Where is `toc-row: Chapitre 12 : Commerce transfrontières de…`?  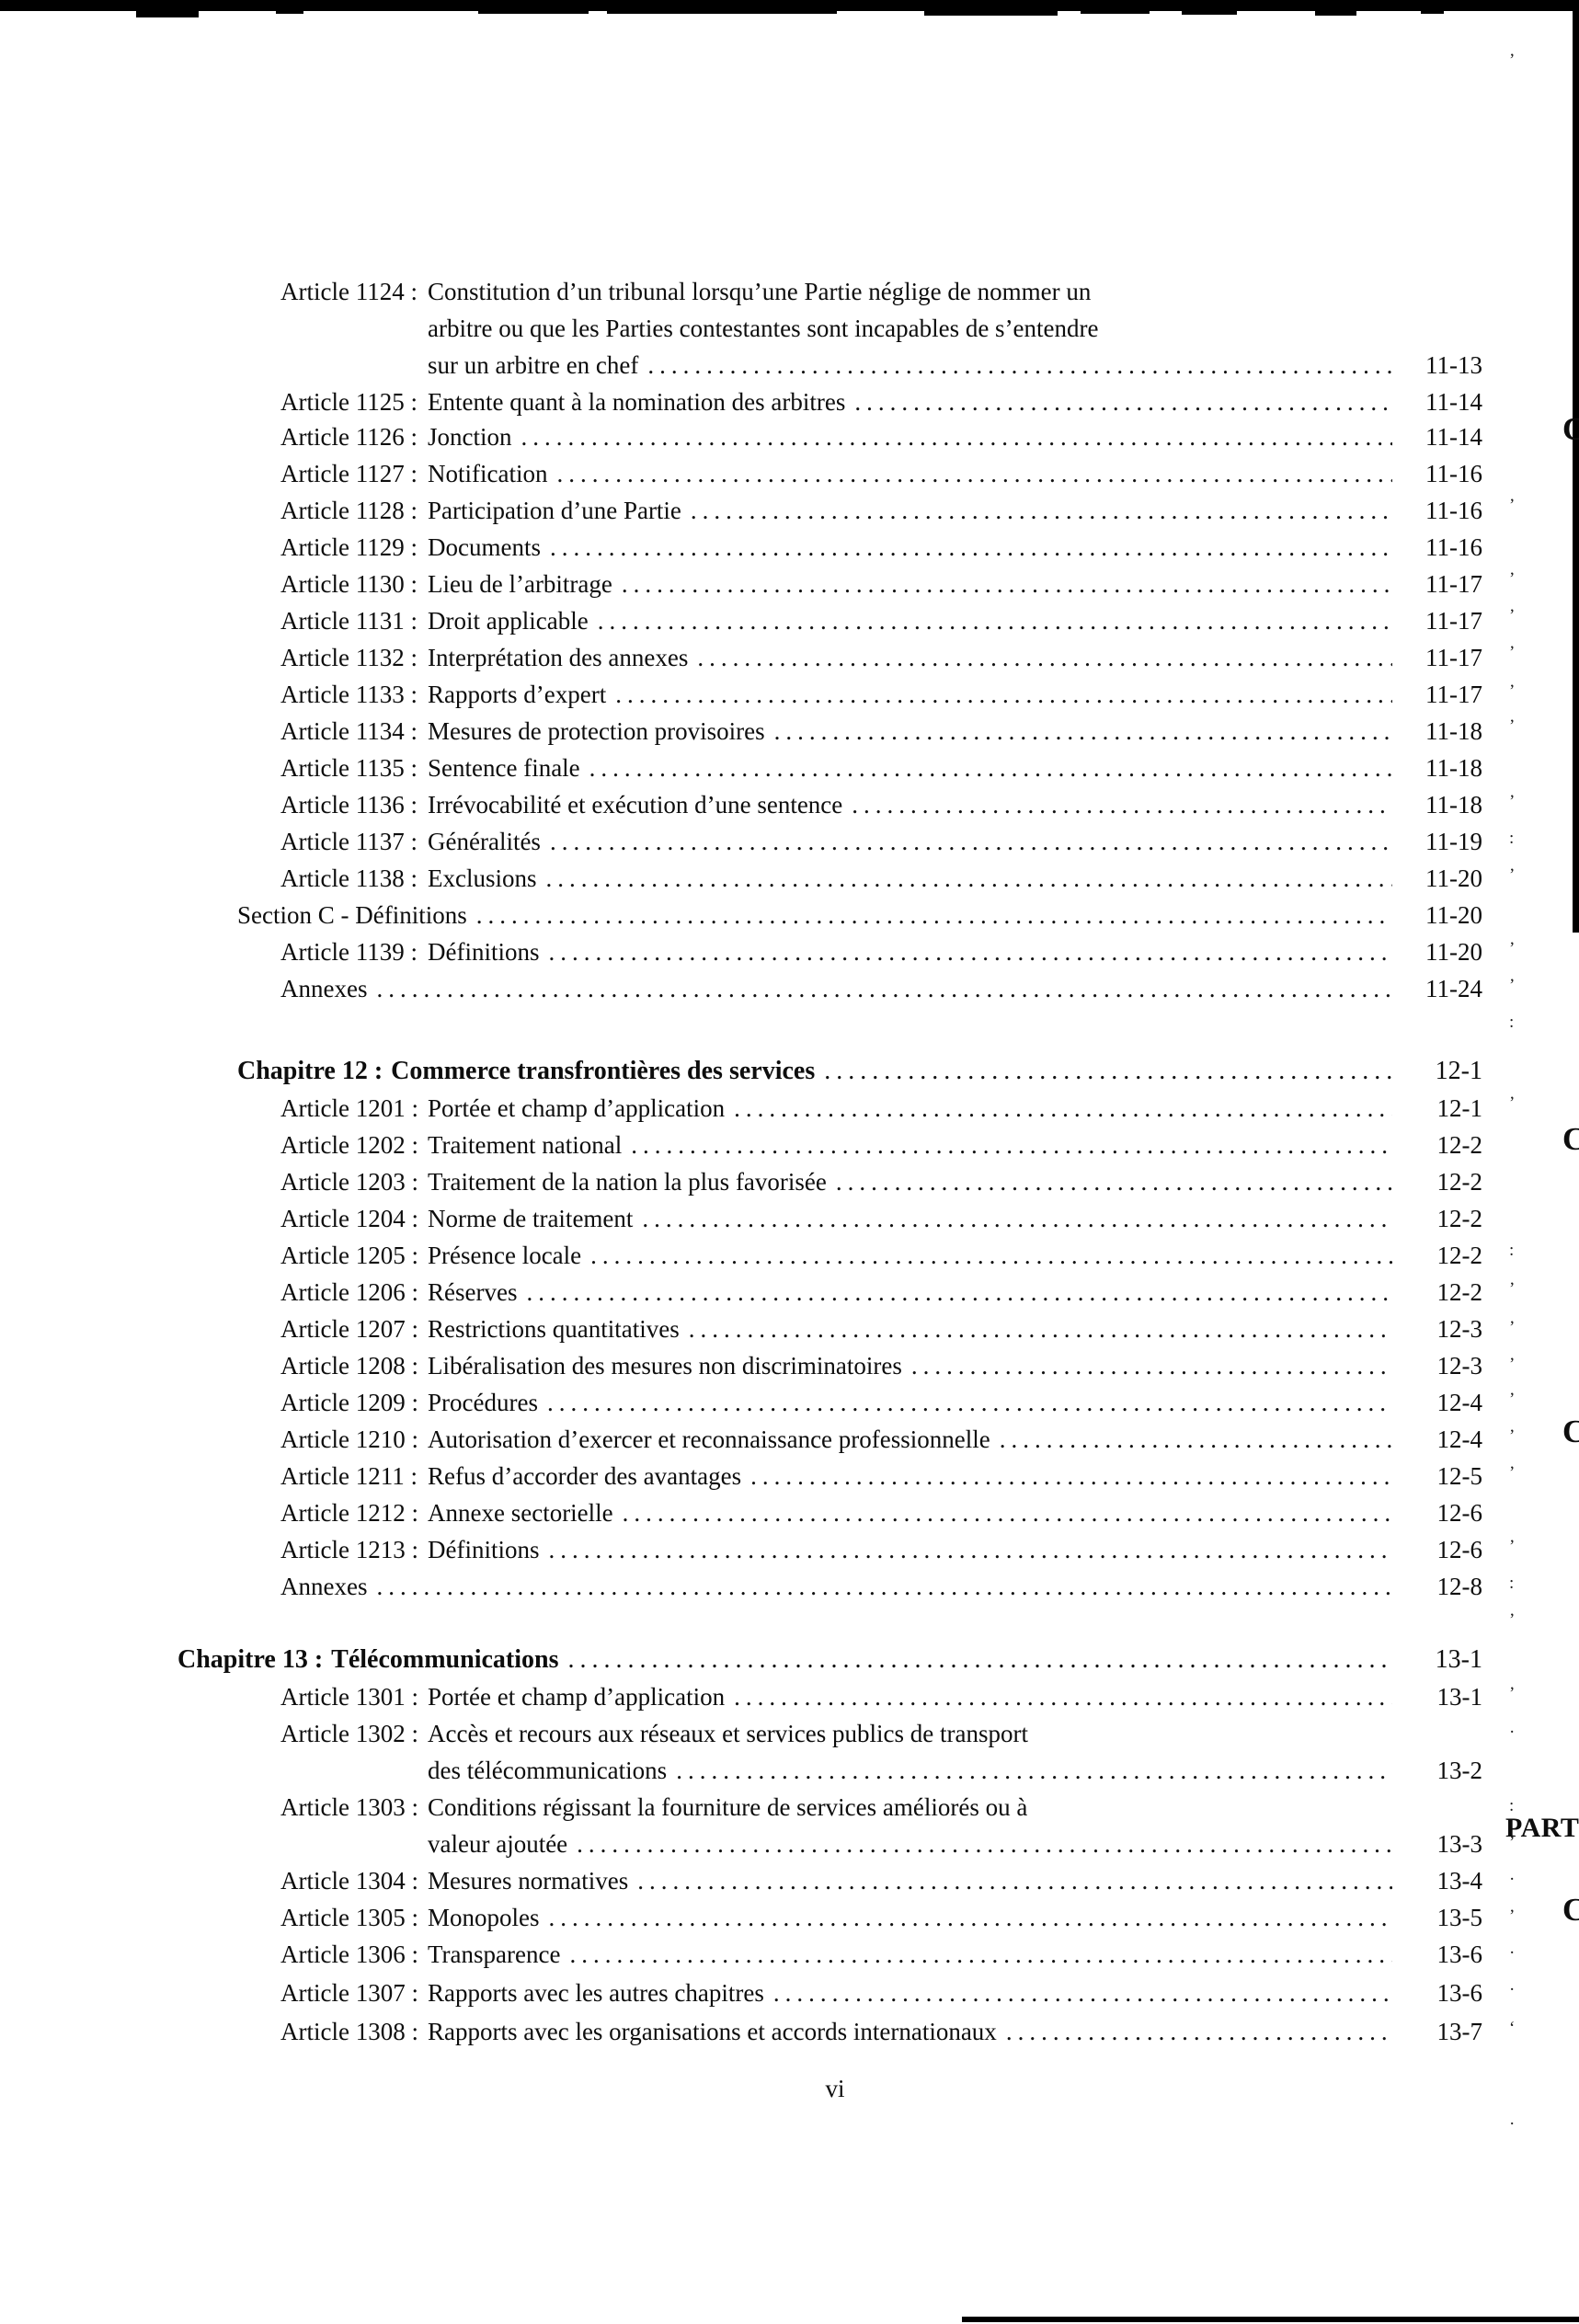 toc-row: Chapitre 12 : Commerce transfrontières de… is located at coordinates (859, 1071).